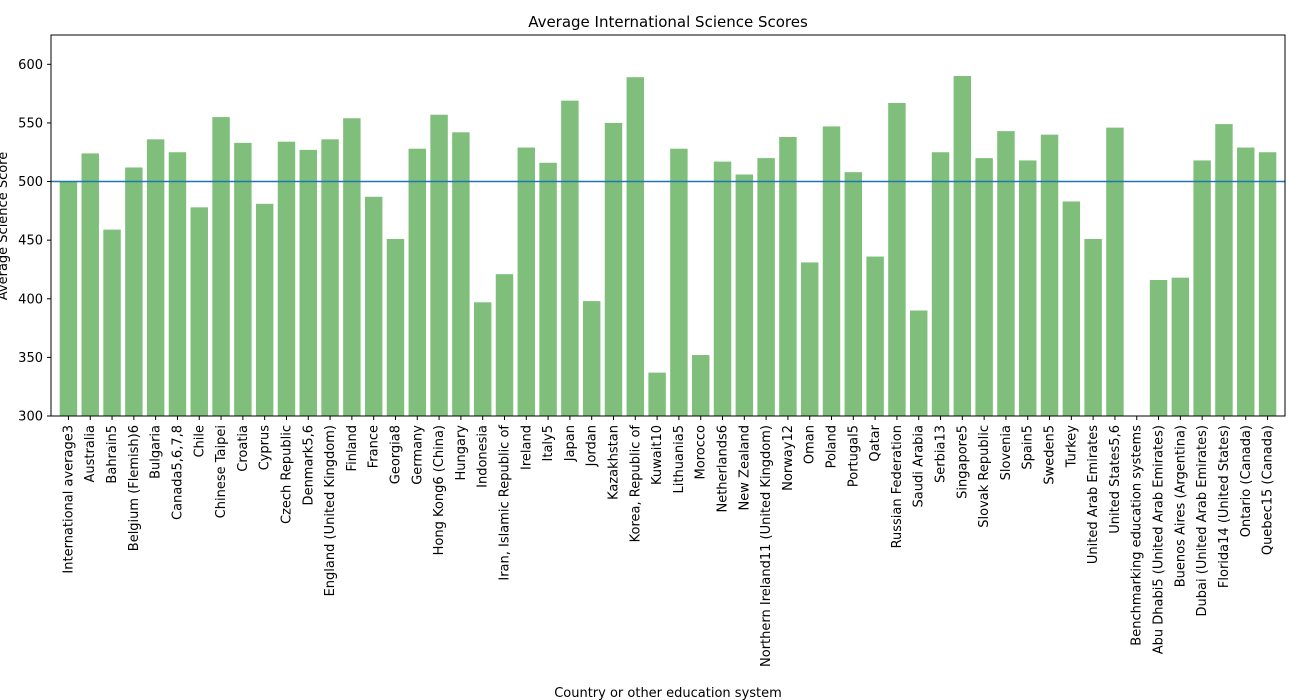  I want to click on x-tick-label: Abu Dhabi5 (United Arab Emirates), so click(1159, 539).